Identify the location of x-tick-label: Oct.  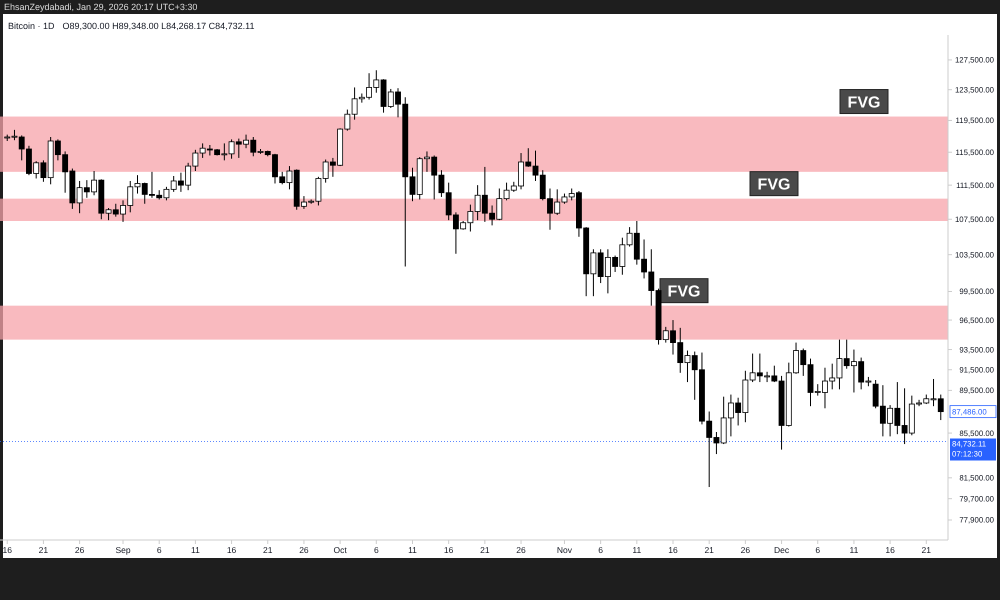
(341, 550).